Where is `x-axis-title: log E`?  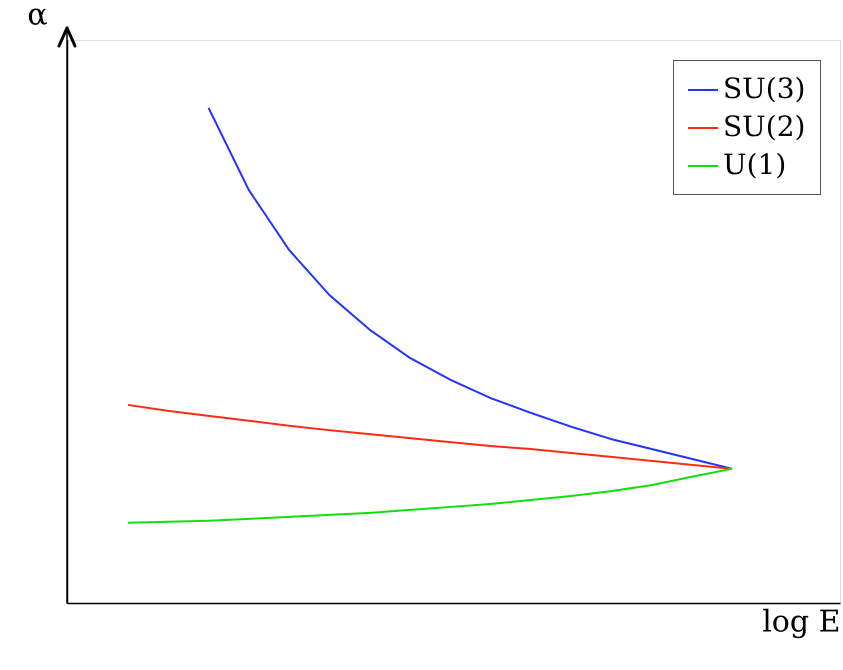 x-axis-title: log E is located at coordinates (801, 622).